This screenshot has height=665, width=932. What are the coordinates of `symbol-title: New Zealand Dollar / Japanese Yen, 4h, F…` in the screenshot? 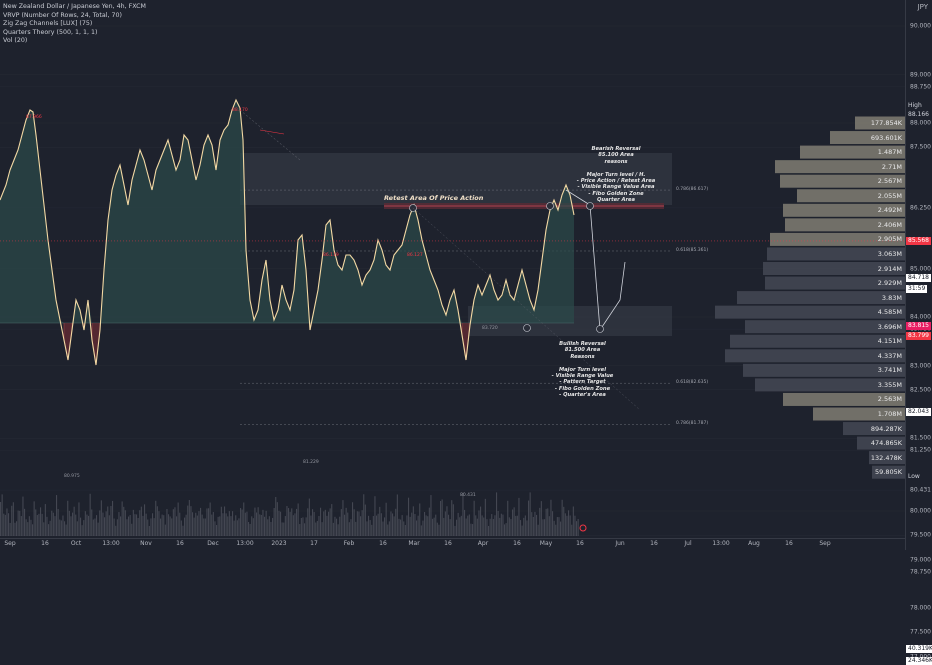 It's located at (74, 6).